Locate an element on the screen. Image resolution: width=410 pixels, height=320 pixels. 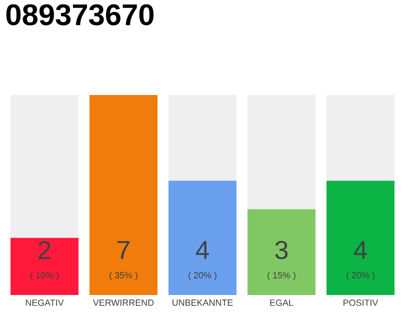
x-tick-label: VERWIRREND is located at coordinates (123, 303).